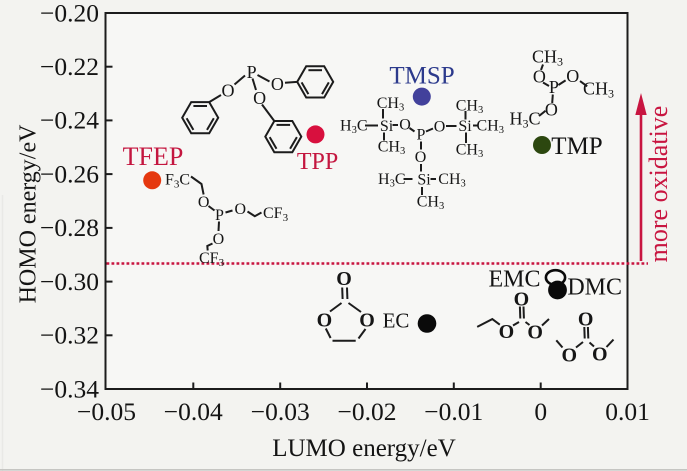  Describe the element at coordinates (28, 214) in the screenshot. I see `svg-text: HOMO energy/eV` at that location.